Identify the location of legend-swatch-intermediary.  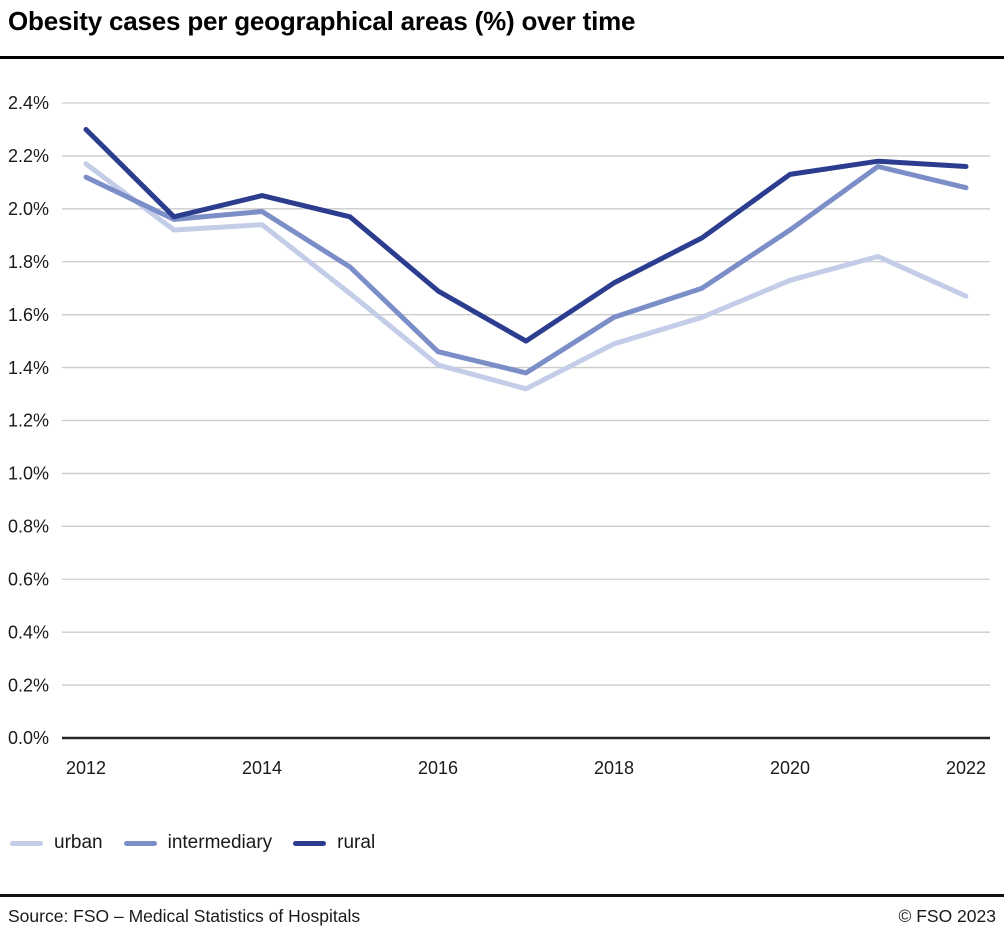
(140, 843).